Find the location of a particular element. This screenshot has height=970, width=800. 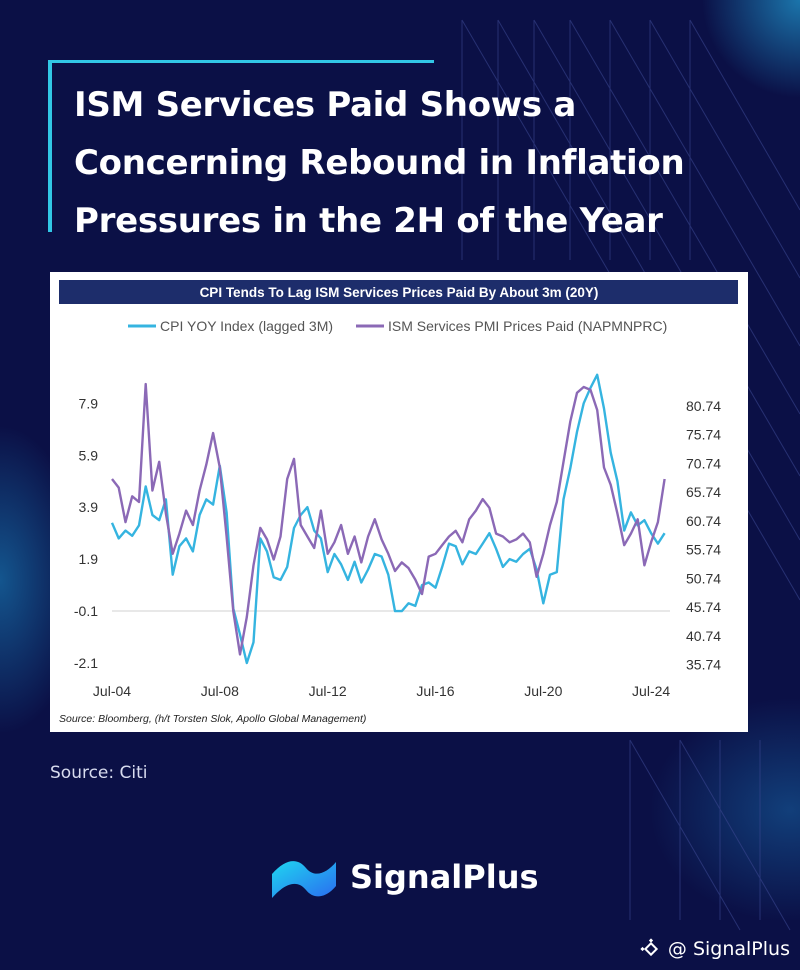

x-tick-label: Jul-20 is located at coordinates (543, 691).